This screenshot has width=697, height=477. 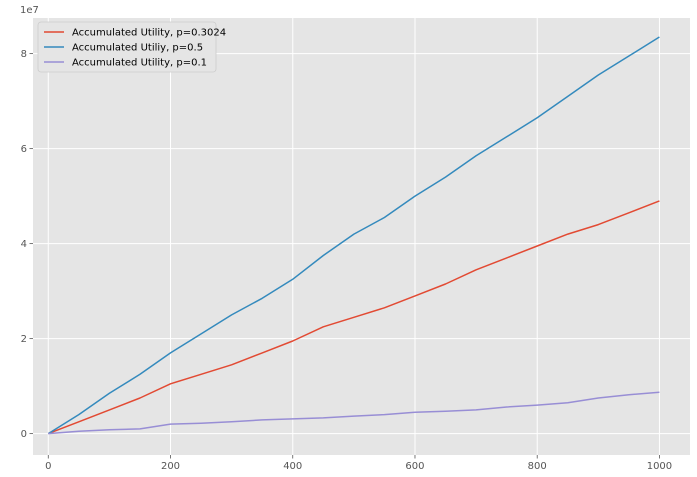 I want to click on x-axis-ticks: 0 200 400 600 800 1000, so click(x=358, y=463).